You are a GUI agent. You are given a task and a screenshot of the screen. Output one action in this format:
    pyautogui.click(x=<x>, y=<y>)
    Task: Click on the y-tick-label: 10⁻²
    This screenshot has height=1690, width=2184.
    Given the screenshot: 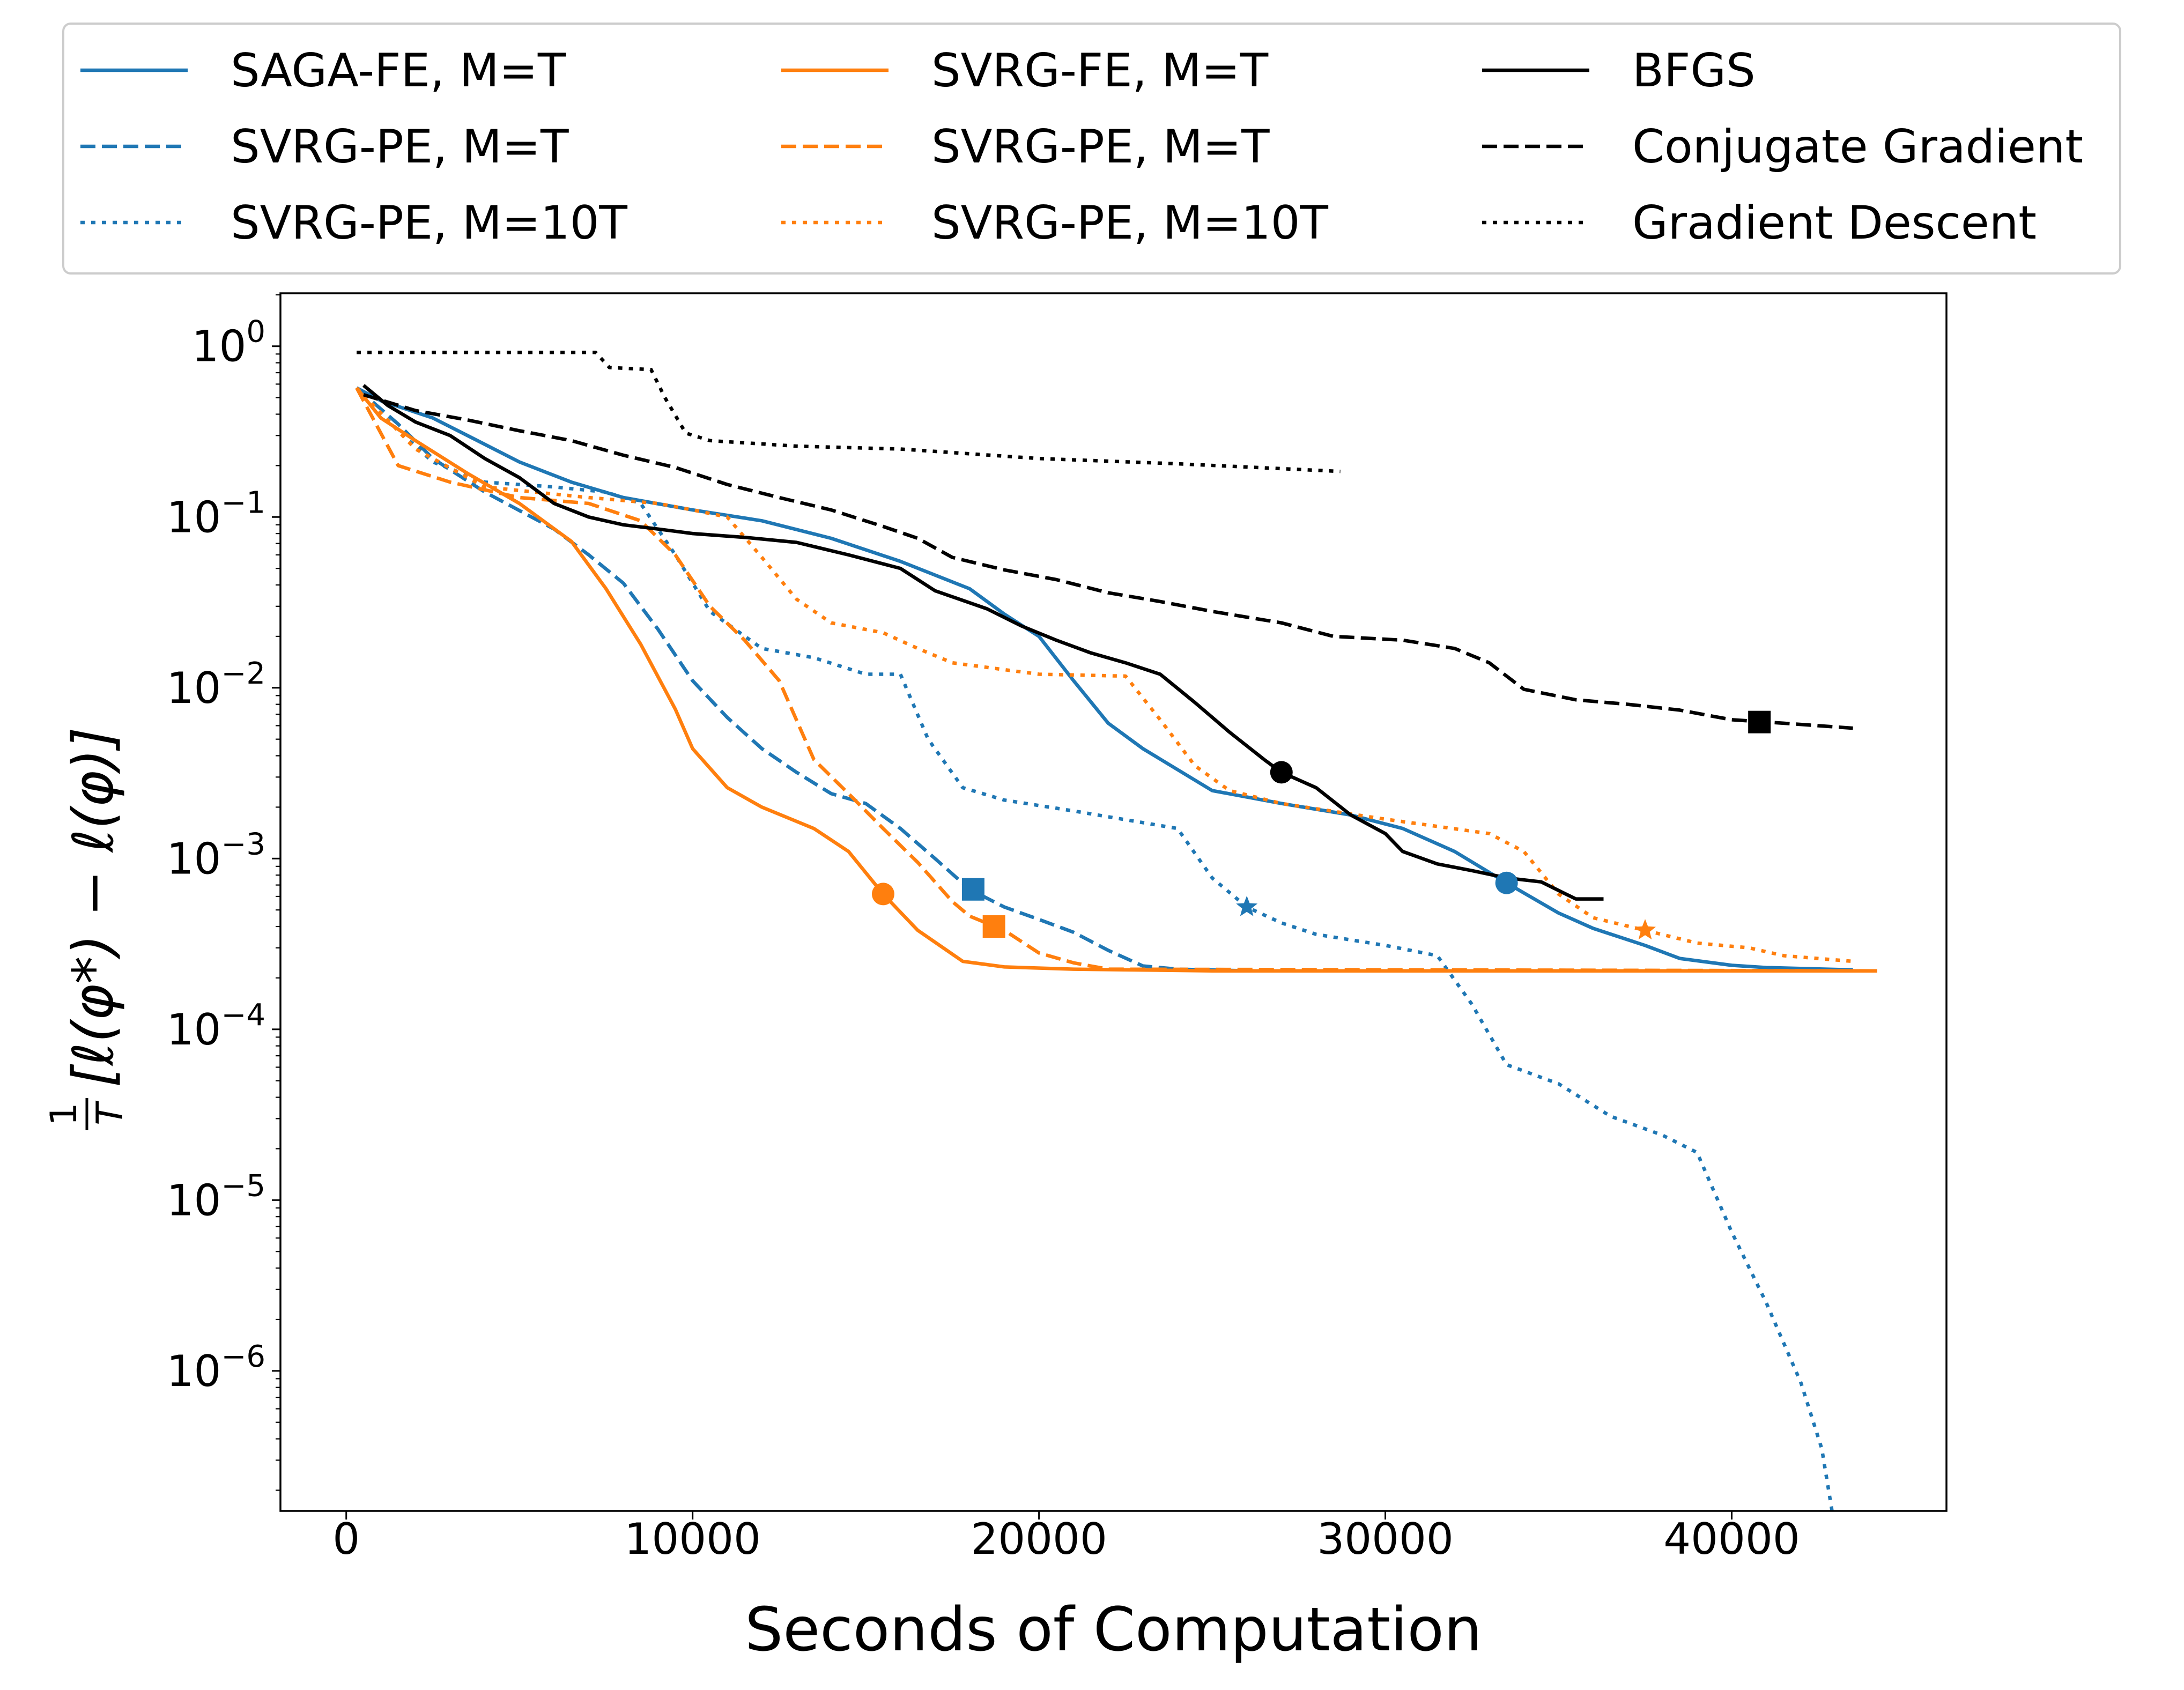 What is the action you would take?
    pyautogui.click(x=216, y=684)
    